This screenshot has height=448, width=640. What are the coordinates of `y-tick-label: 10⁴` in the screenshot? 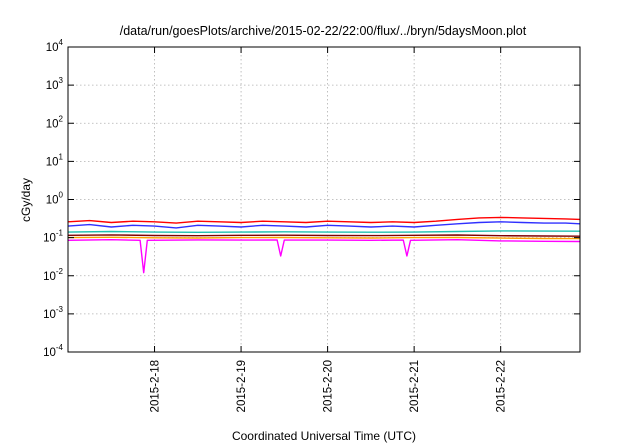 It's located at (55, 46).